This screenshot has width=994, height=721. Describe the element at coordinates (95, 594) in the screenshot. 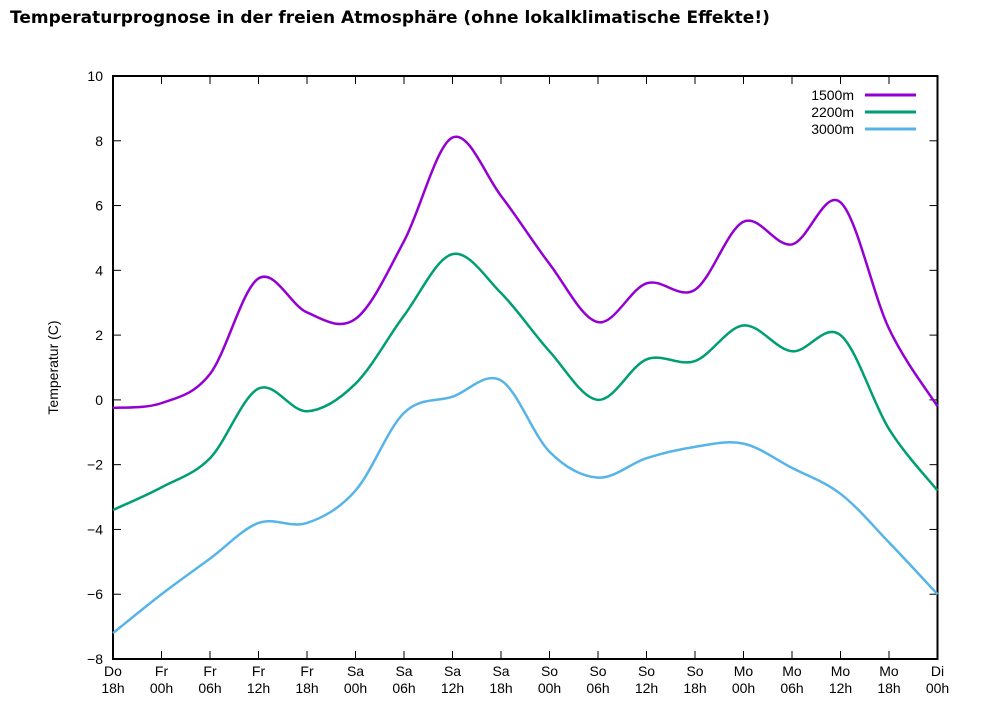

I see `y-tick-label: −6` at that location.